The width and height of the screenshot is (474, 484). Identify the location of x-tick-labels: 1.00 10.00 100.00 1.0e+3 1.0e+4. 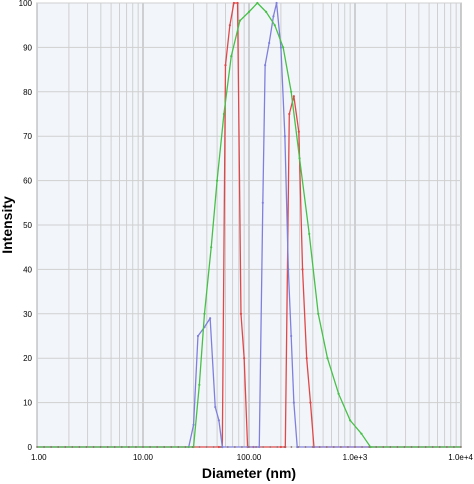
(252, 457).